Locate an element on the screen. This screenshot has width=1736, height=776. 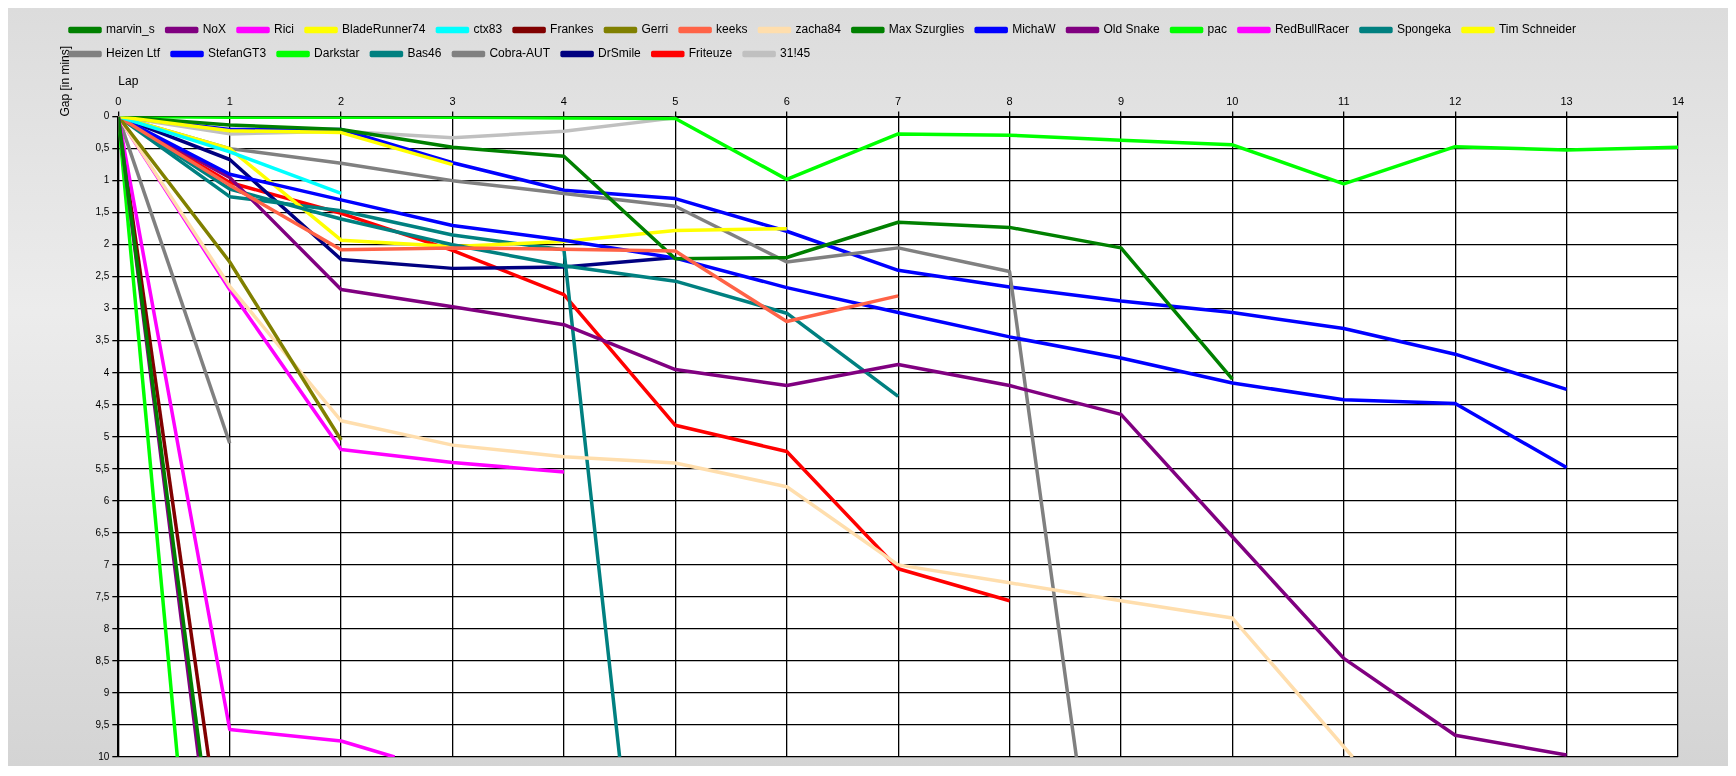
x-tick-label: 10 is located at coordinates (1232, 101).